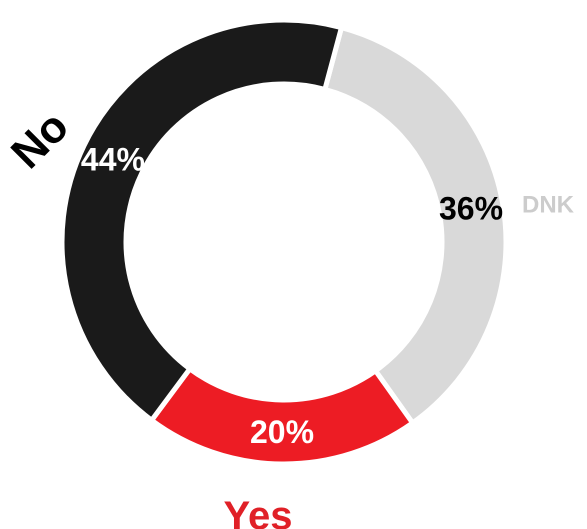 The image size is (587, 529). I want to click on value-label-dnk: 36%, so click(471, 208).